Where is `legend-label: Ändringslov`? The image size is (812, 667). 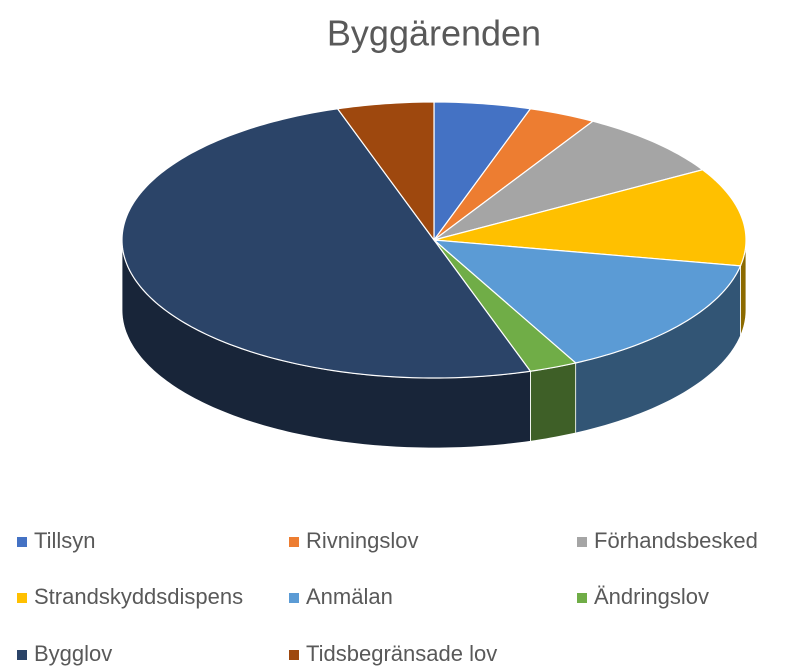 legend-label: Ändringslov is located at coordinates (651, 596).